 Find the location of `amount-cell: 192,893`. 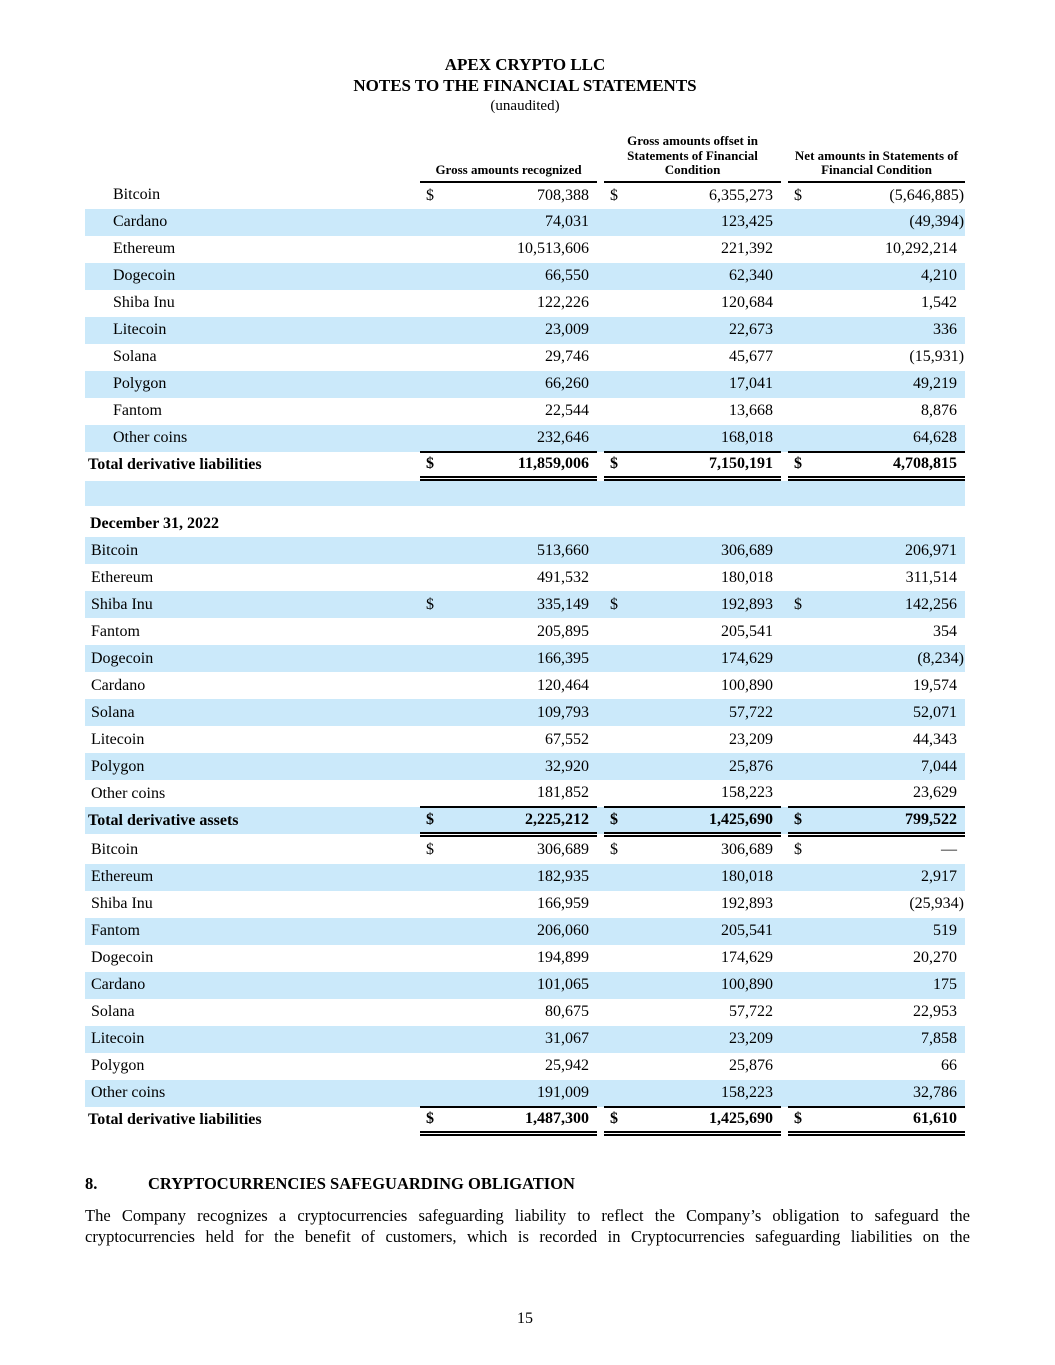

amount-cell: 192,893 is located at coordinates (708, 604).